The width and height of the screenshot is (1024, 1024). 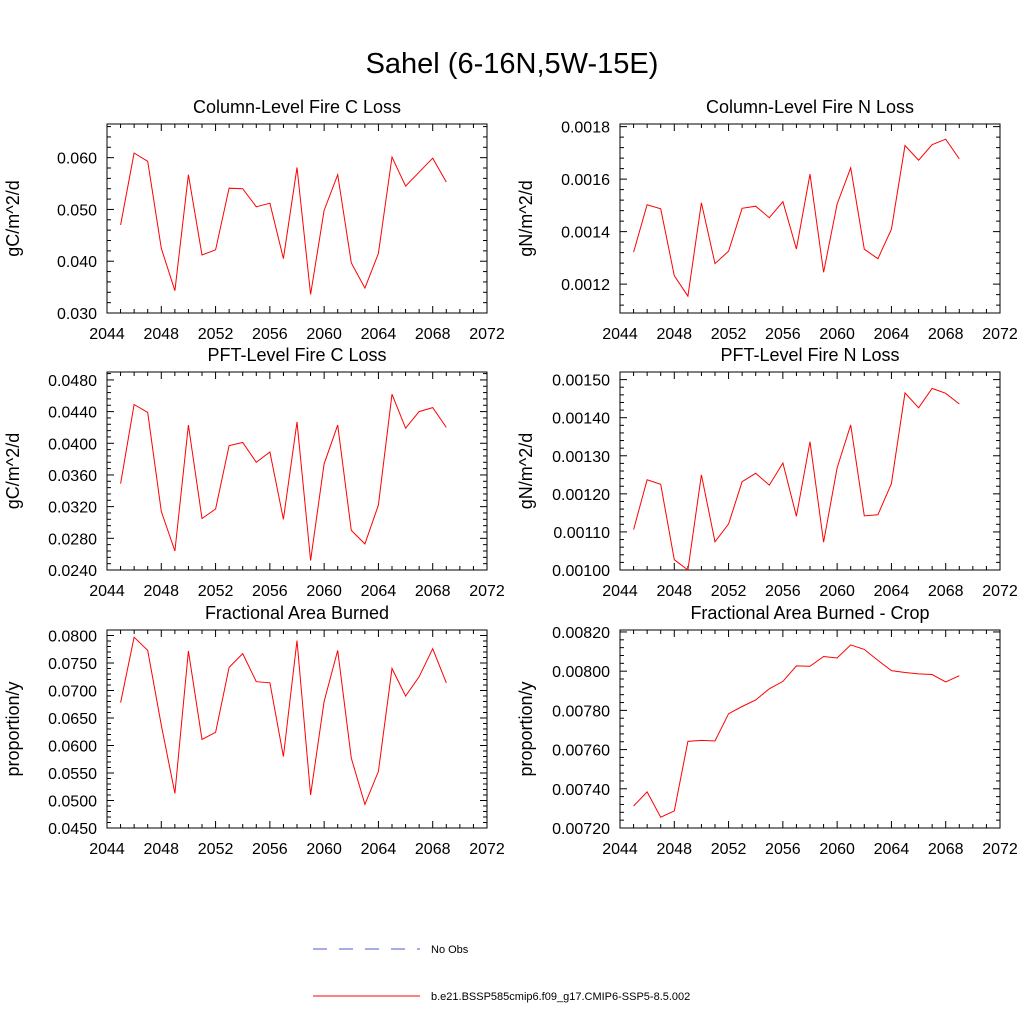 What do you see at coordinates (581, 419) in the screenshot?
I see `y-tick-label: 0.00140` at bounding box center [581, 419].